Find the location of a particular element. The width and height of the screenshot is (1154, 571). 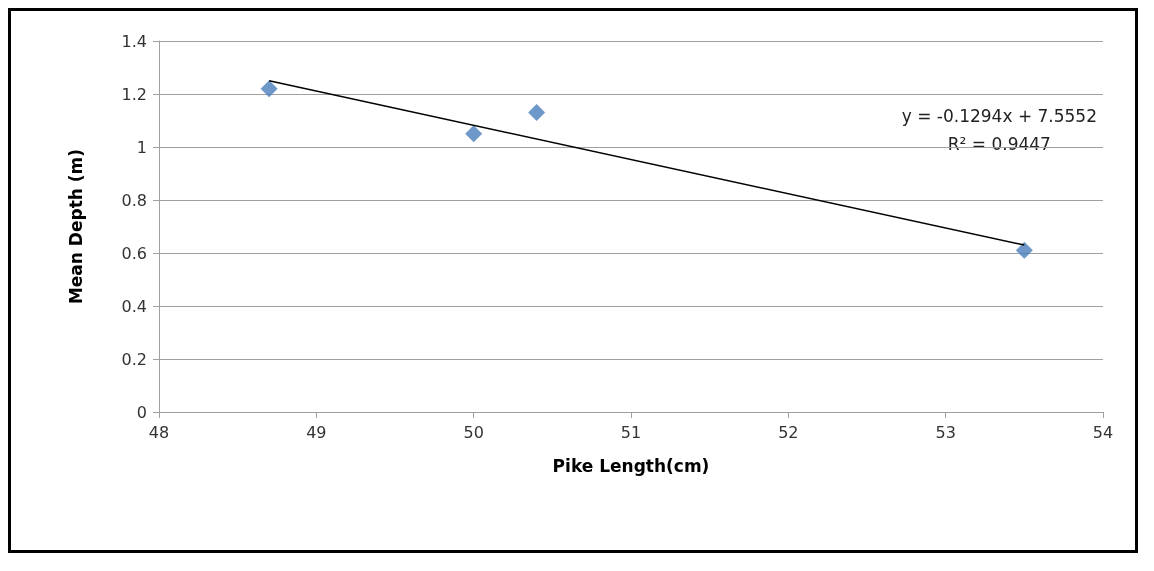

y-tick-label: 0.6 is located at coordinates (134, 253).